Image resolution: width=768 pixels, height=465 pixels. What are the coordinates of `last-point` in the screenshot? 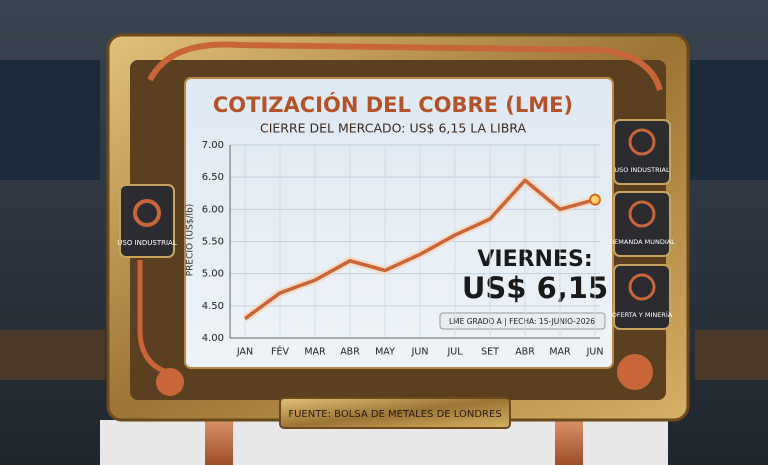 It's located at (595, 199).